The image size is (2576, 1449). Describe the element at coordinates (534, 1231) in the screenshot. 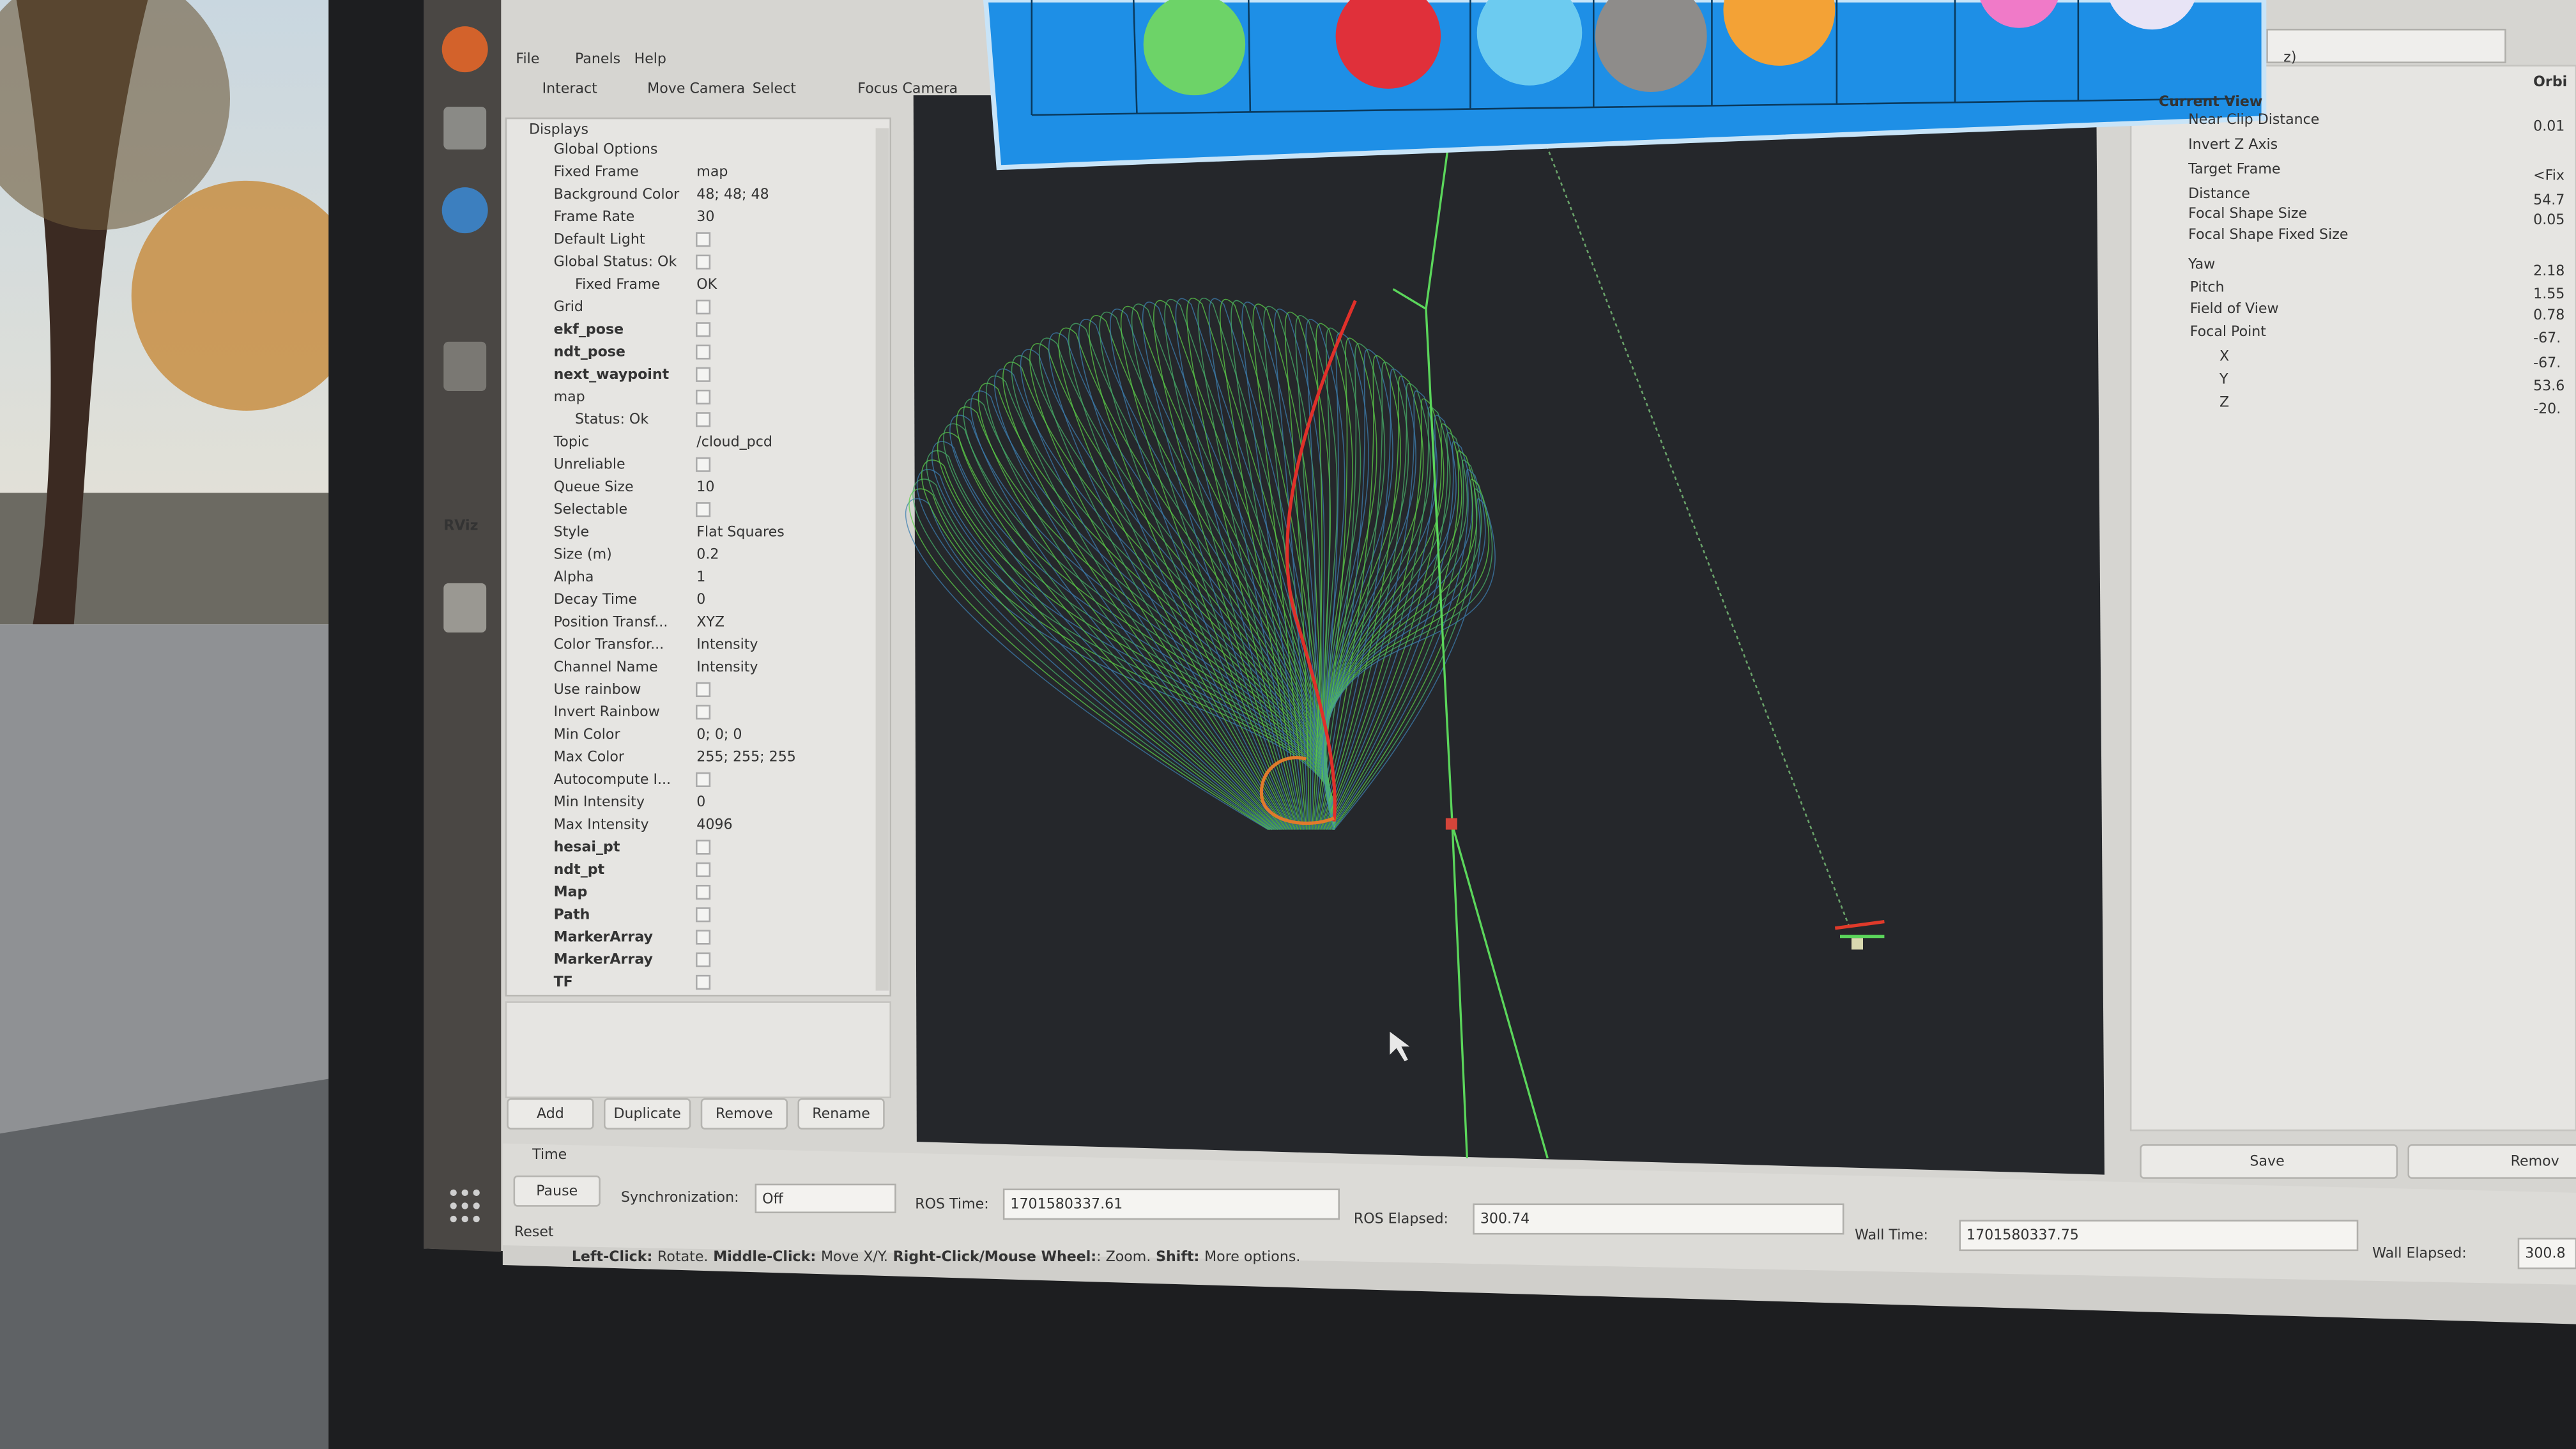

I see `button-label: Reset` at that location.